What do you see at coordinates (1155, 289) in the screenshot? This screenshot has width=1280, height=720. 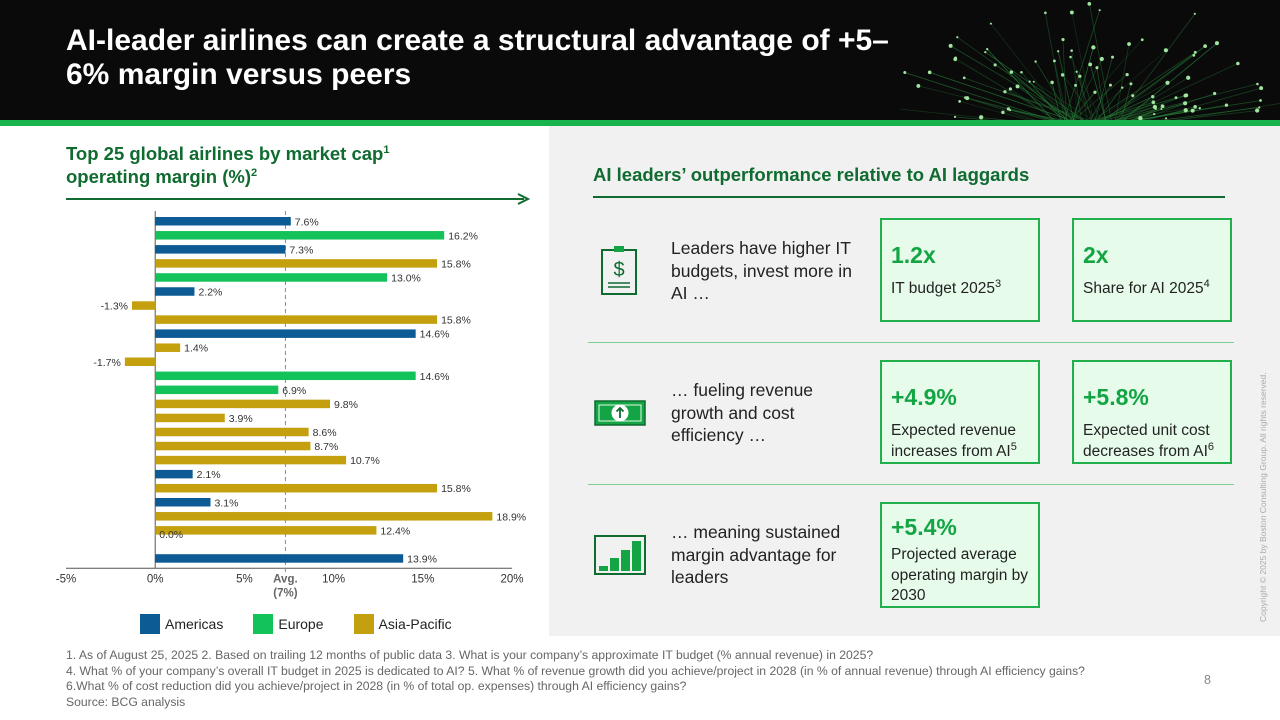 I see `kpi-label-wrap: Share for AI 20254` at bounding box center [1155, 289].